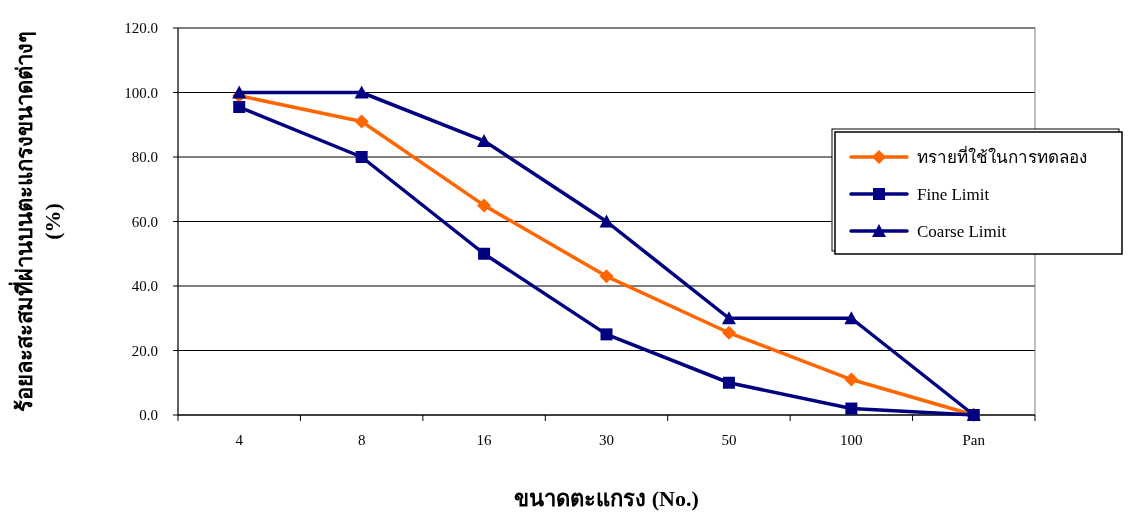  I want to click on x-tick-label: 100, so click(851, 440).